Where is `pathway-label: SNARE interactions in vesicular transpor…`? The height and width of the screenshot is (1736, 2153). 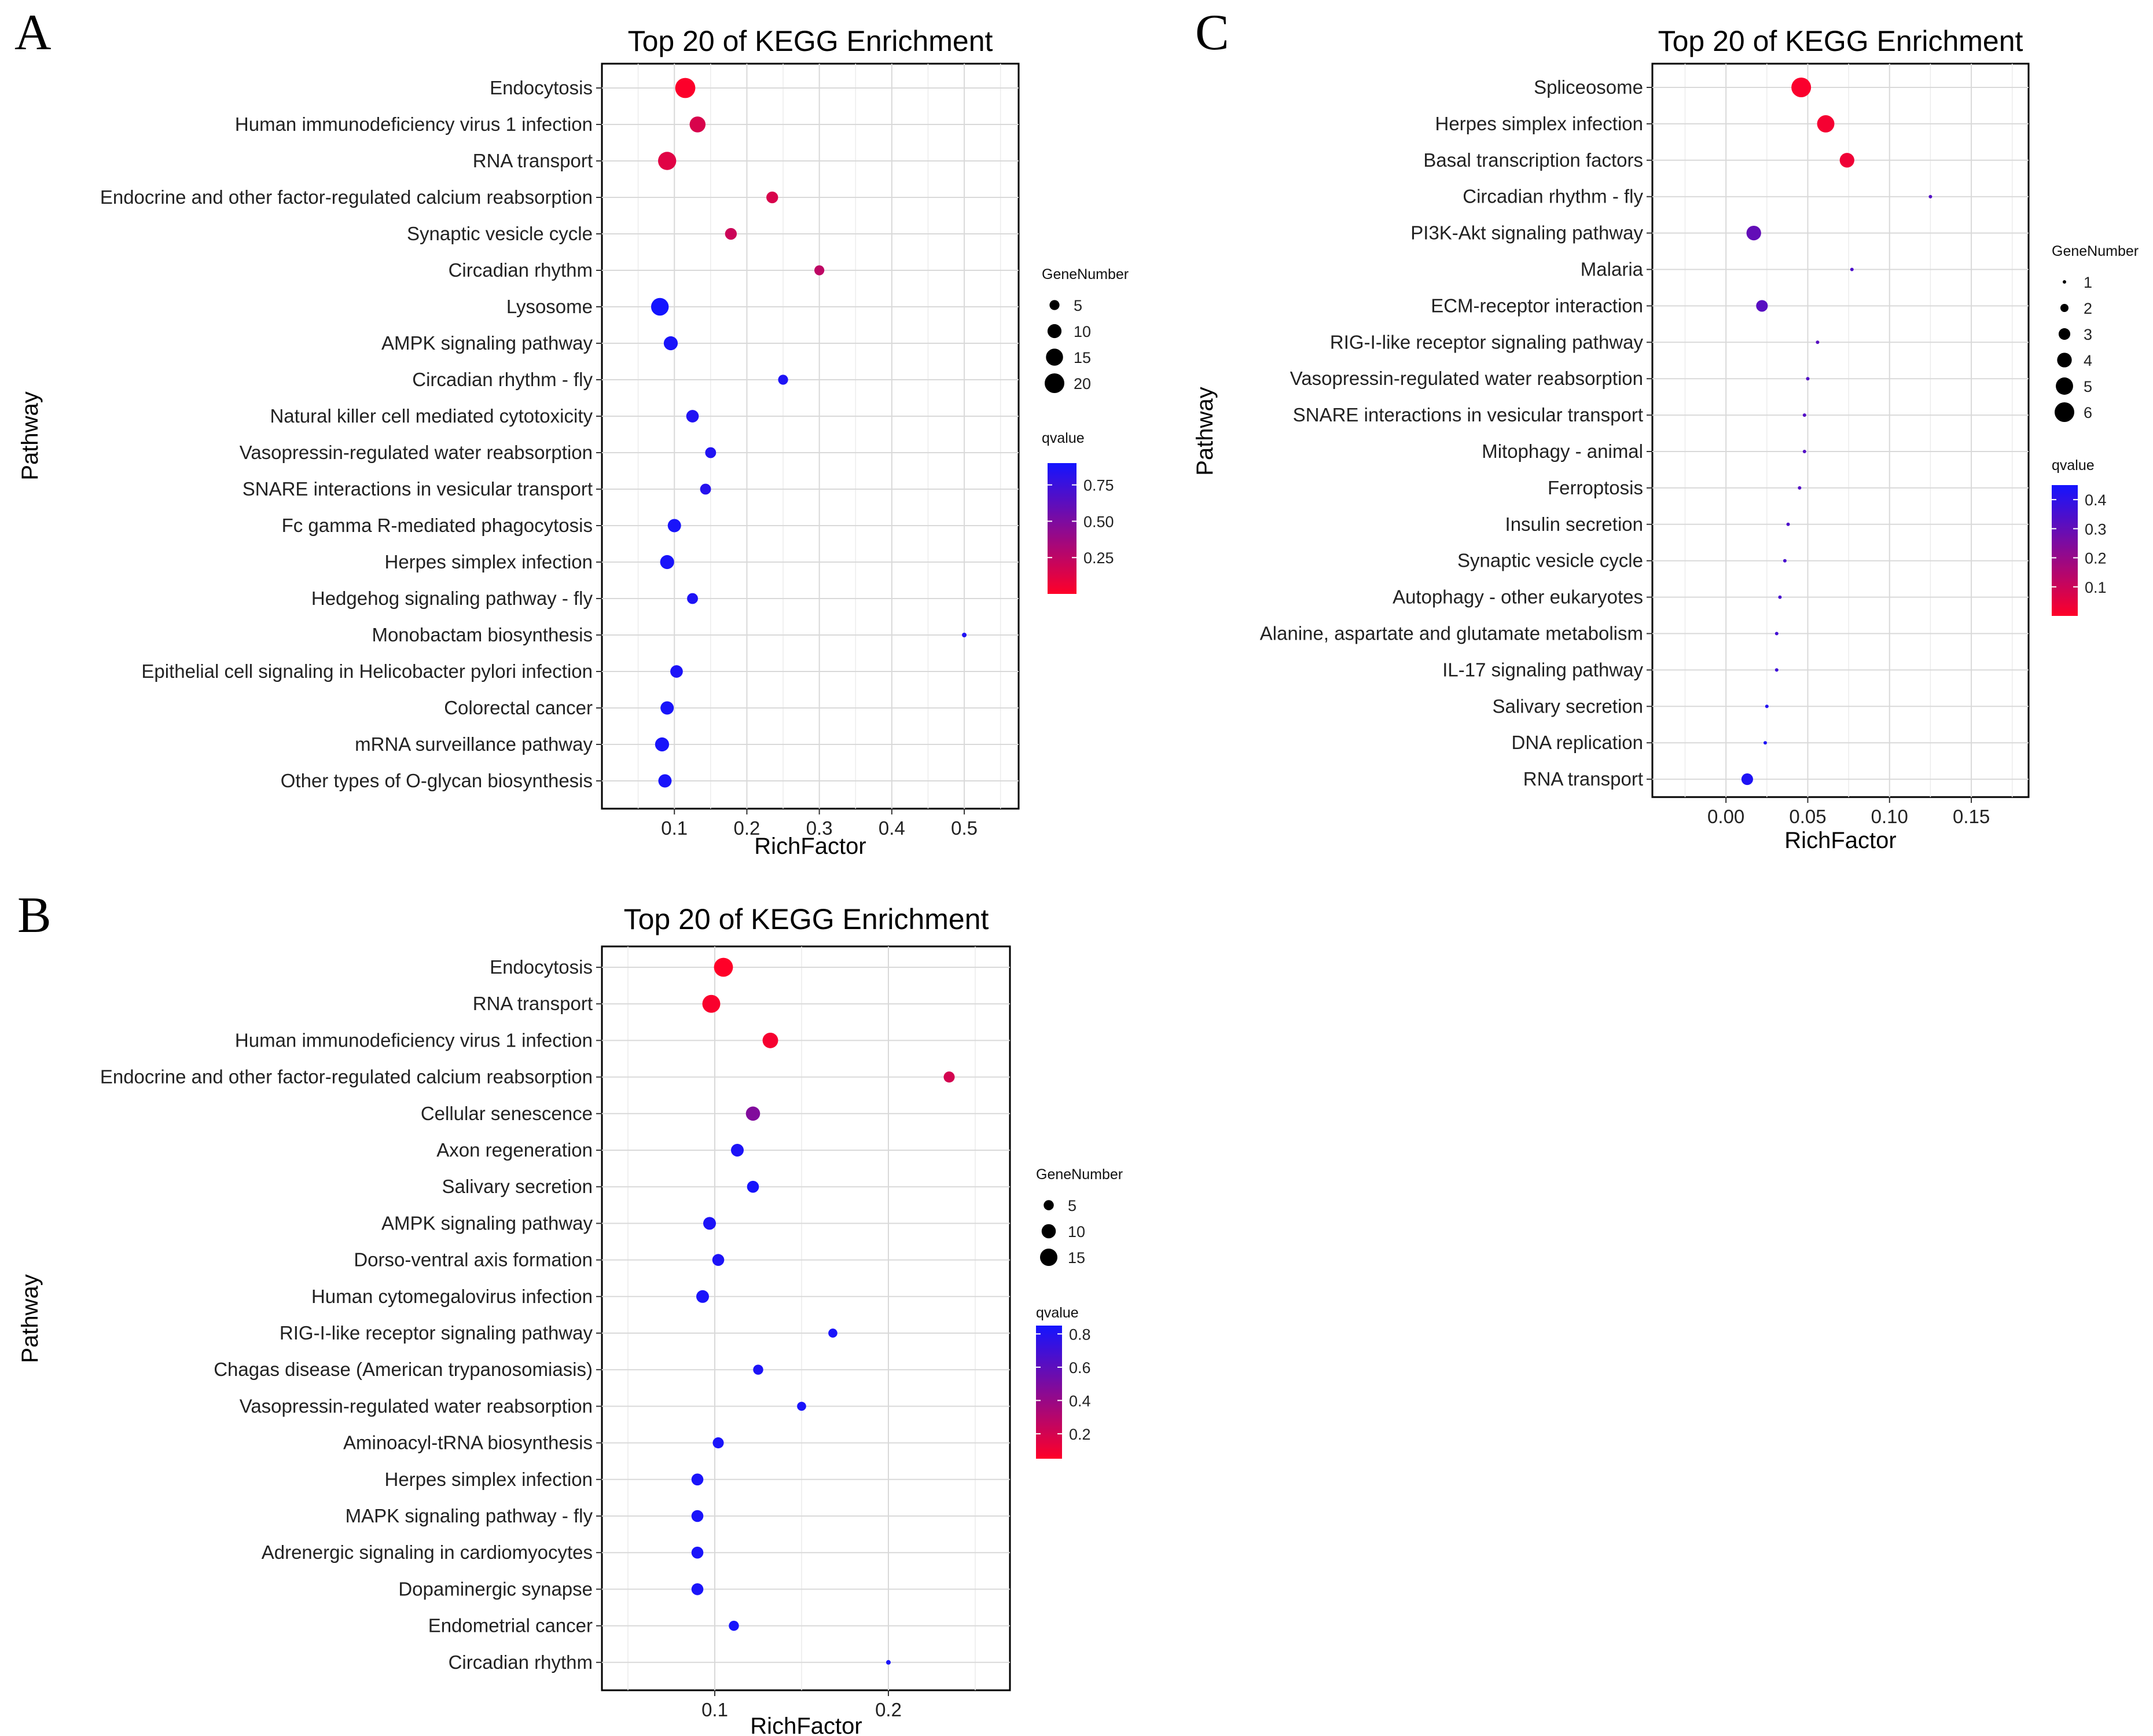
pathway-label: SNARE interactions in vesicular transpor… is located at coordinates (418, 489).